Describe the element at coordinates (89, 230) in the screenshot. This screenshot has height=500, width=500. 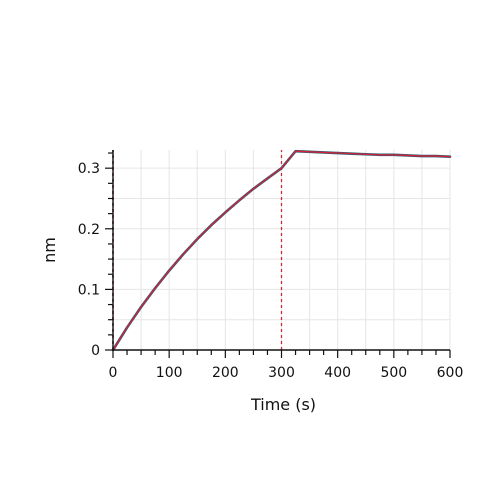
I see `y-tick-label: 0.2` at that location.